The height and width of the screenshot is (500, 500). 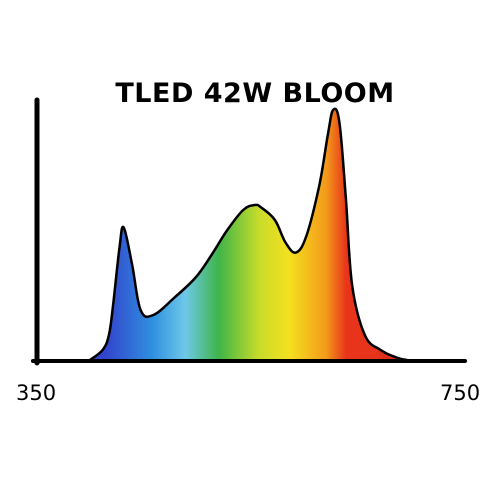 What do you see at coordinates (255, 93) in the screenshot?
I see `chart-title: TLED 42W BLOOM` at bounding box center [255, 93].